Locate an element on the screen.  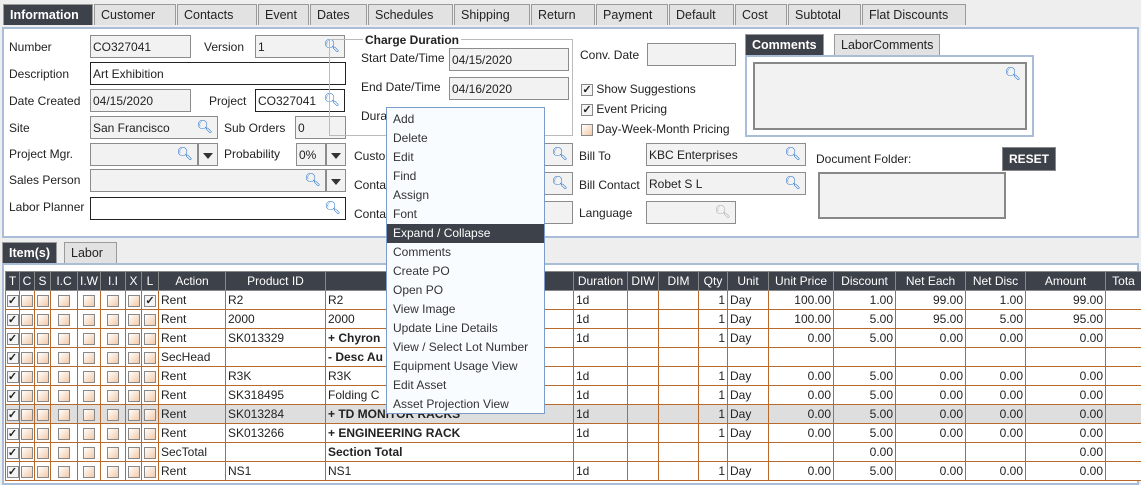
column-header: Action is located at coordinates (192, 281).